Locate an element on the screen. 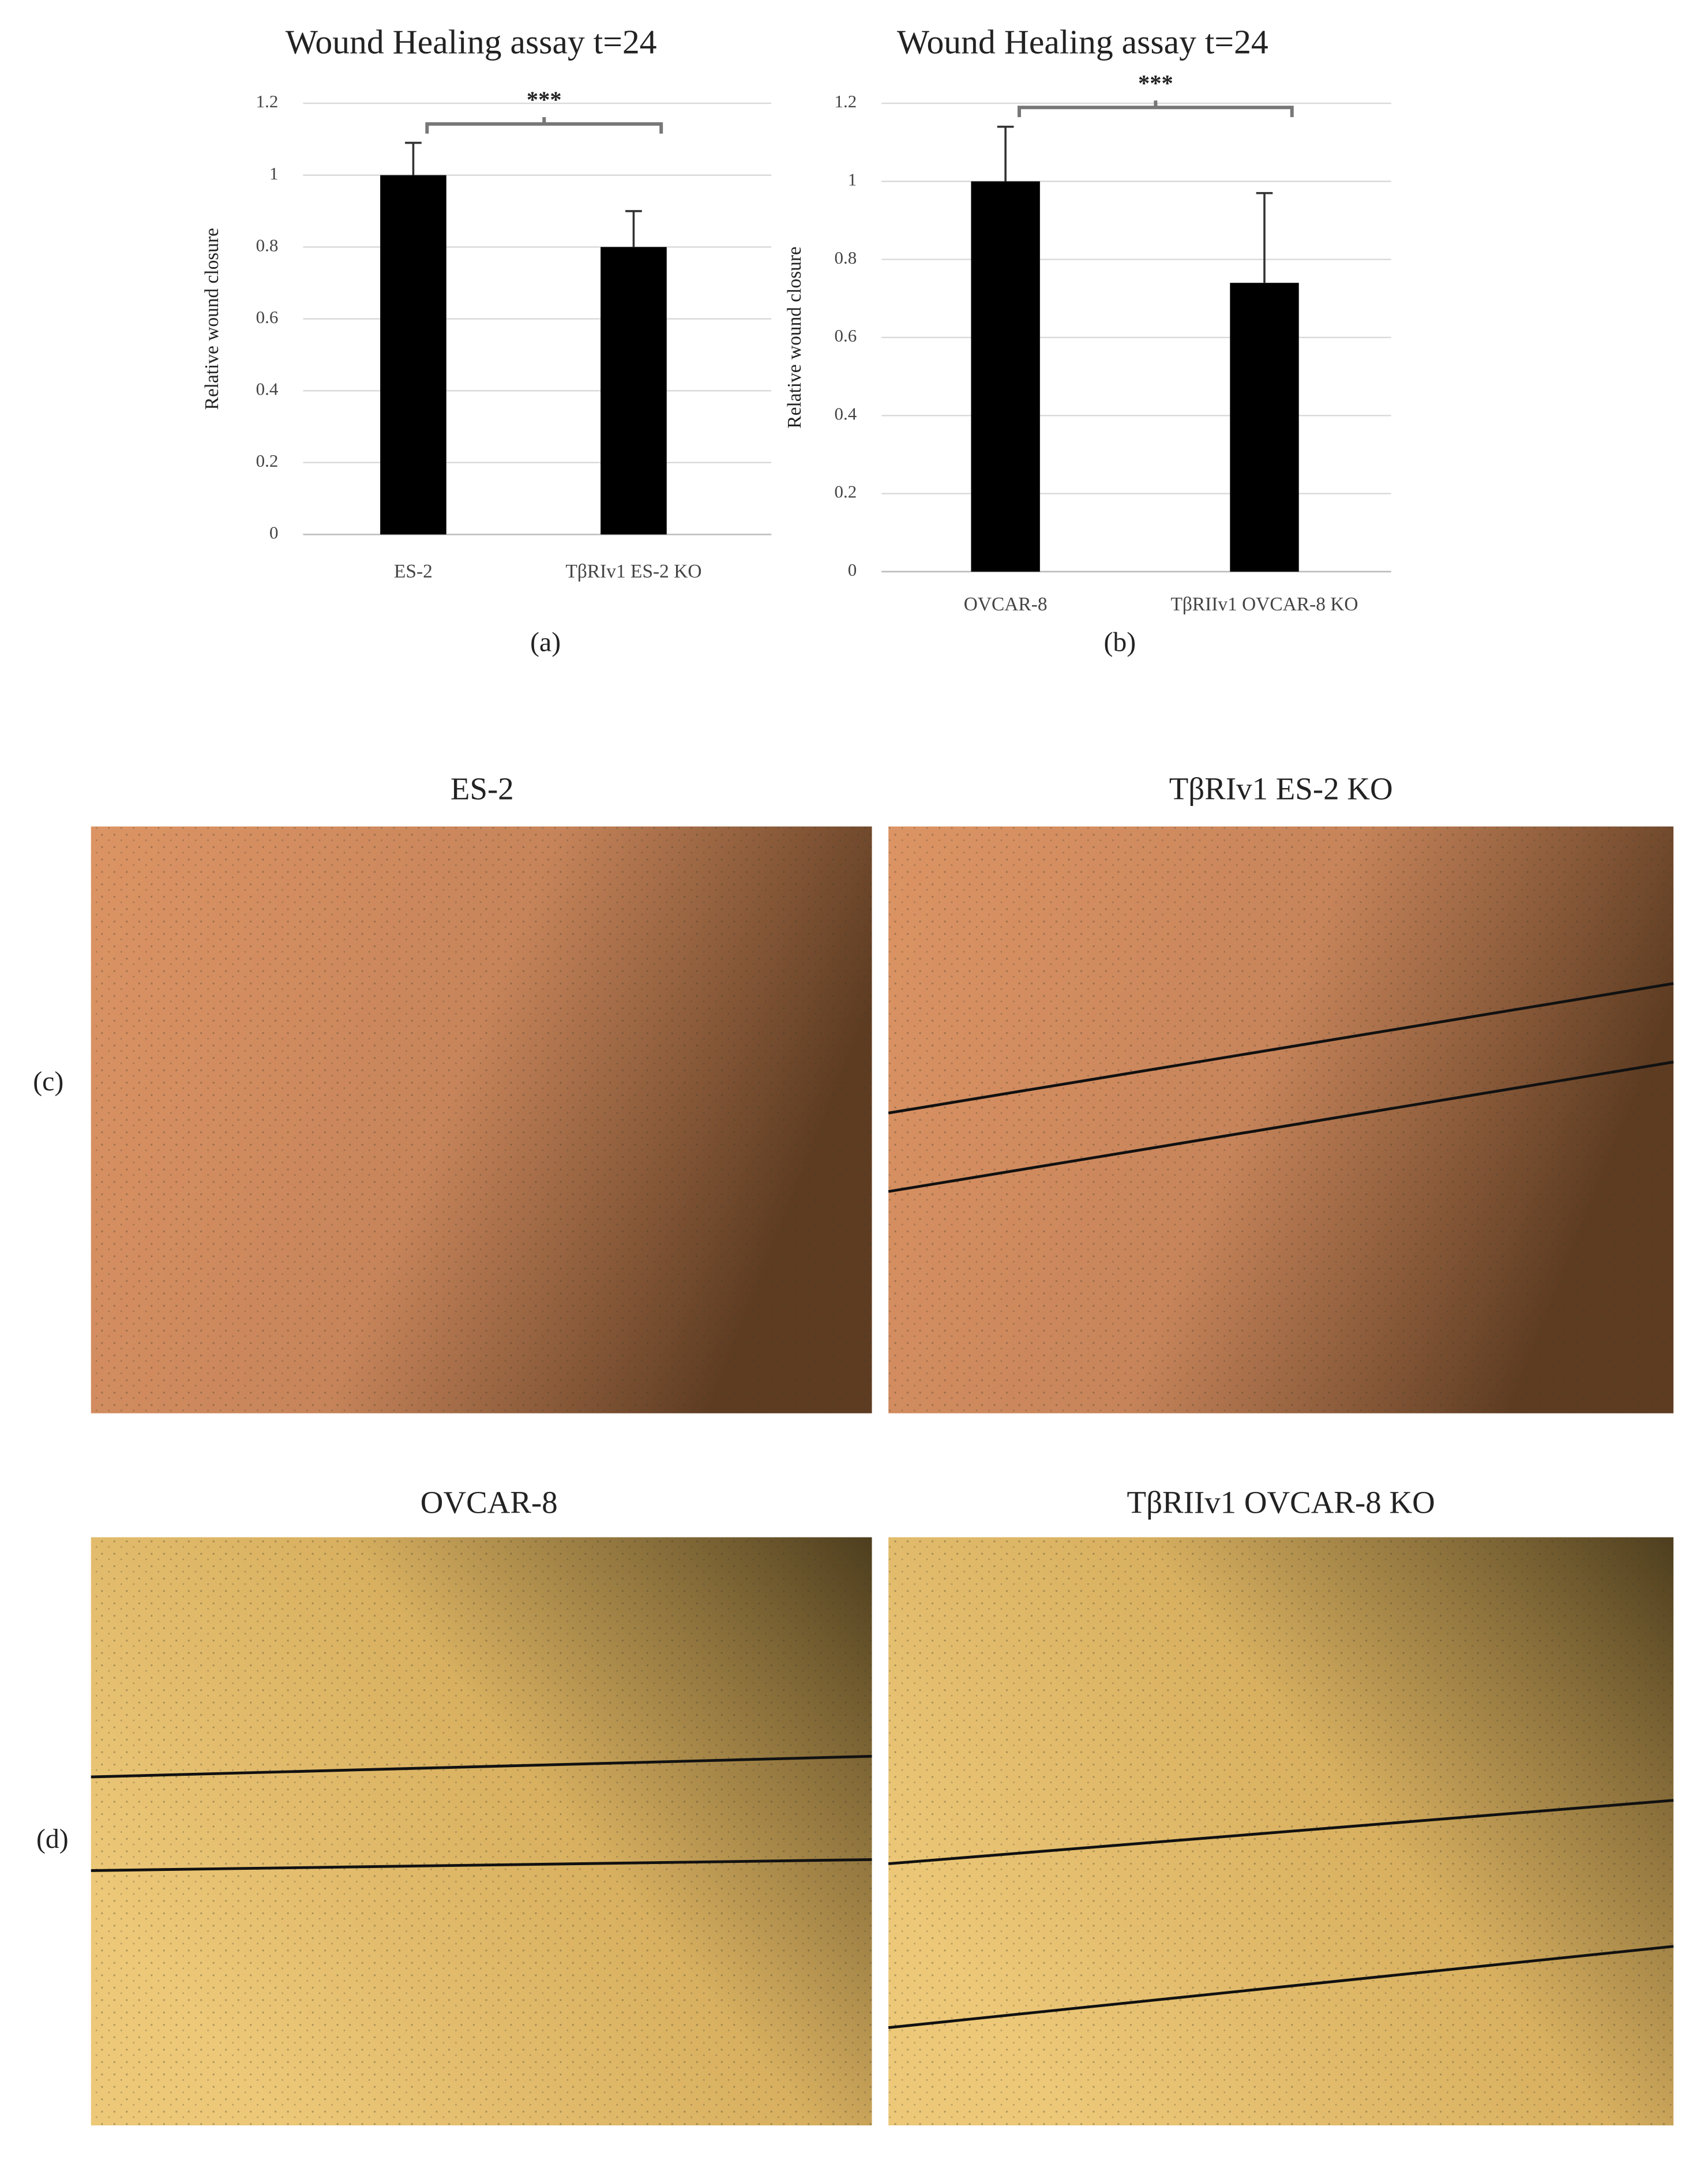  panel-label: (b) is located at coordinates (1120, 642).